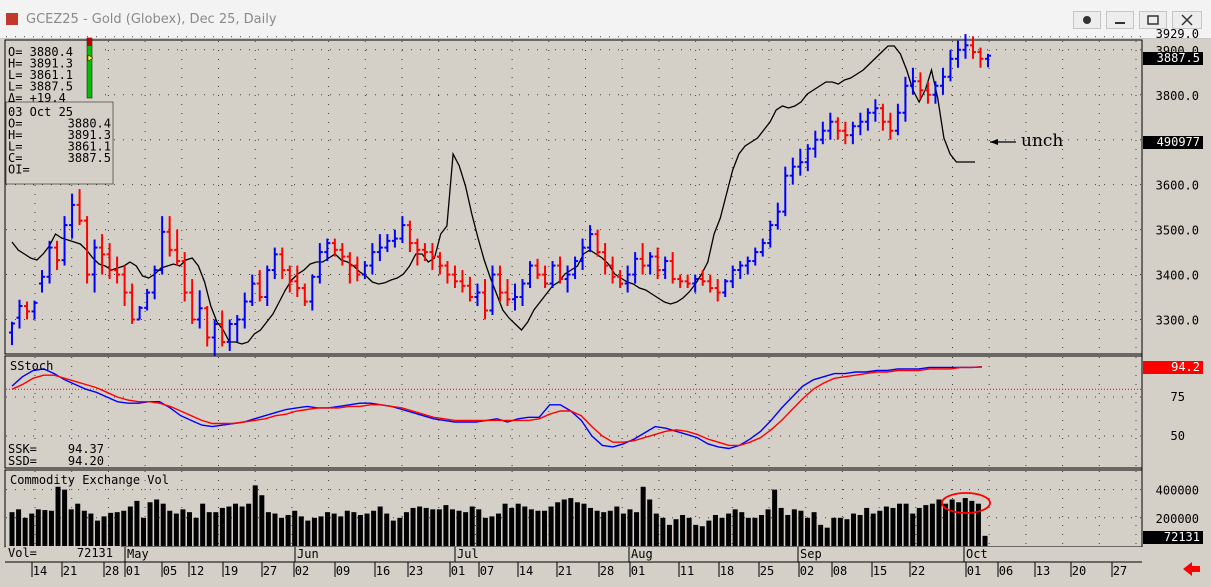 The image size is (1211, 587). Describe the element at coordinates (1087, 20) in the screenshot. I see `settings-button` at that location.